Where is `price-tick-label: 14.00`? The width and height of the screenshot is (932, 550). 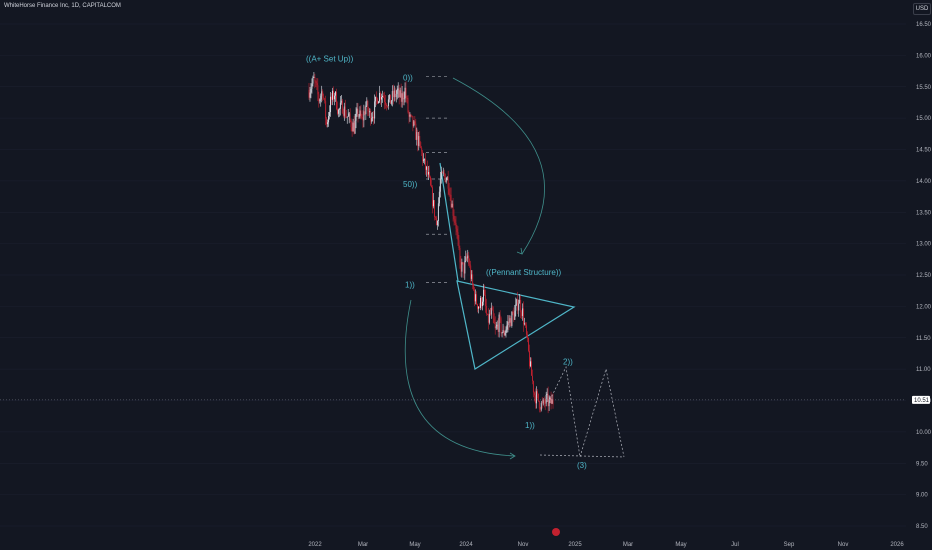 price-tick-label: 14.00 is located at coordinates (924, 182).